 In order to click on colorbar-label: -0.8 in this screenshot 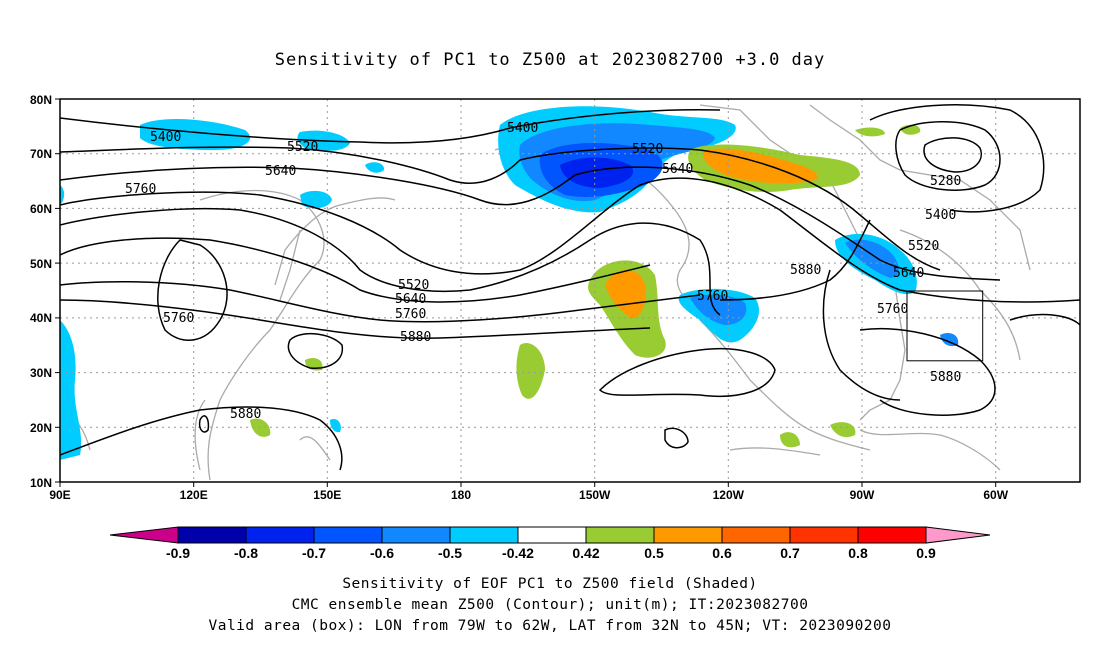, I will do `click(246, 553)`.